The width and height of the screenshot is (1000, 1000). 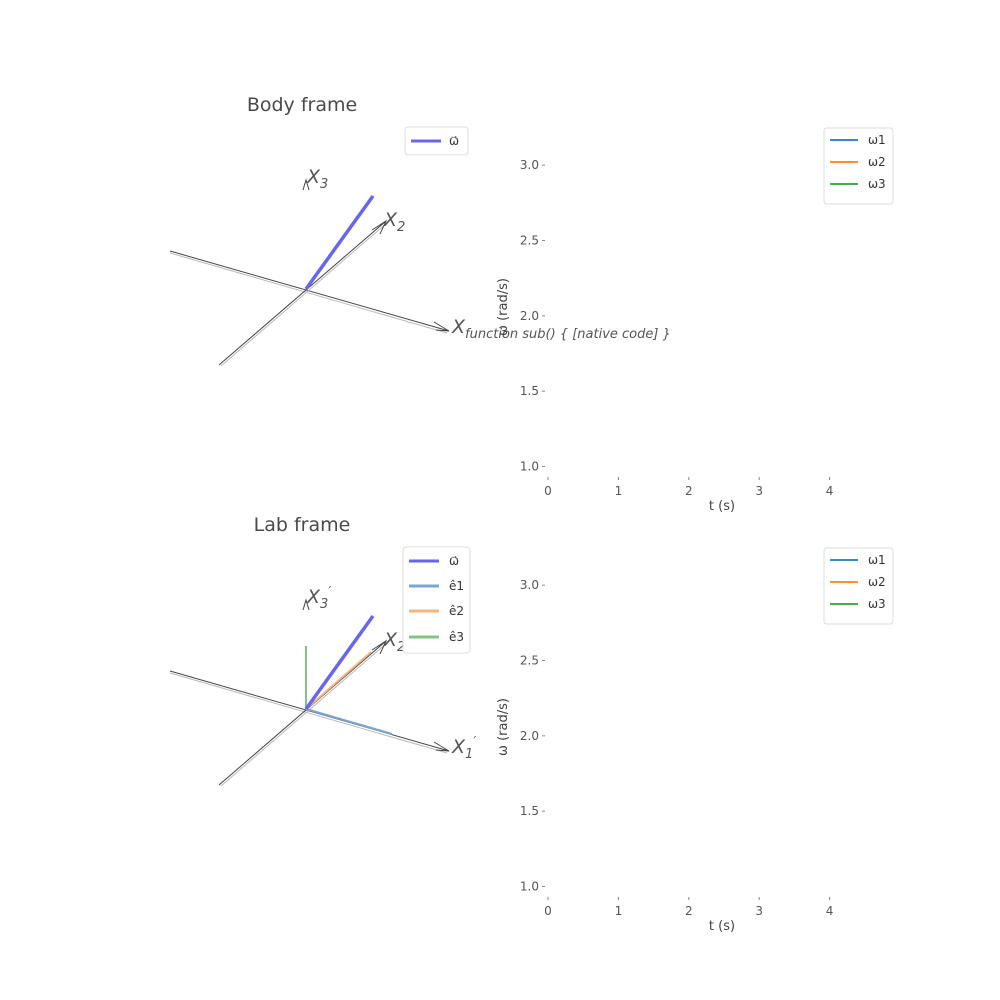 I want to click on legend-e3-label: ê3, so click(x=456, y=637).